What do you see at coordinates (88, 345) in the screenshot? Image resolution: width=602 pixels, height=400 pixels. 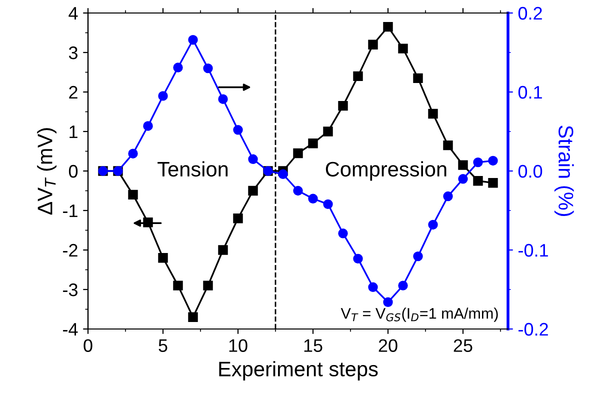 I see `x-tick-label: 0` at bounding box center [88, 345].